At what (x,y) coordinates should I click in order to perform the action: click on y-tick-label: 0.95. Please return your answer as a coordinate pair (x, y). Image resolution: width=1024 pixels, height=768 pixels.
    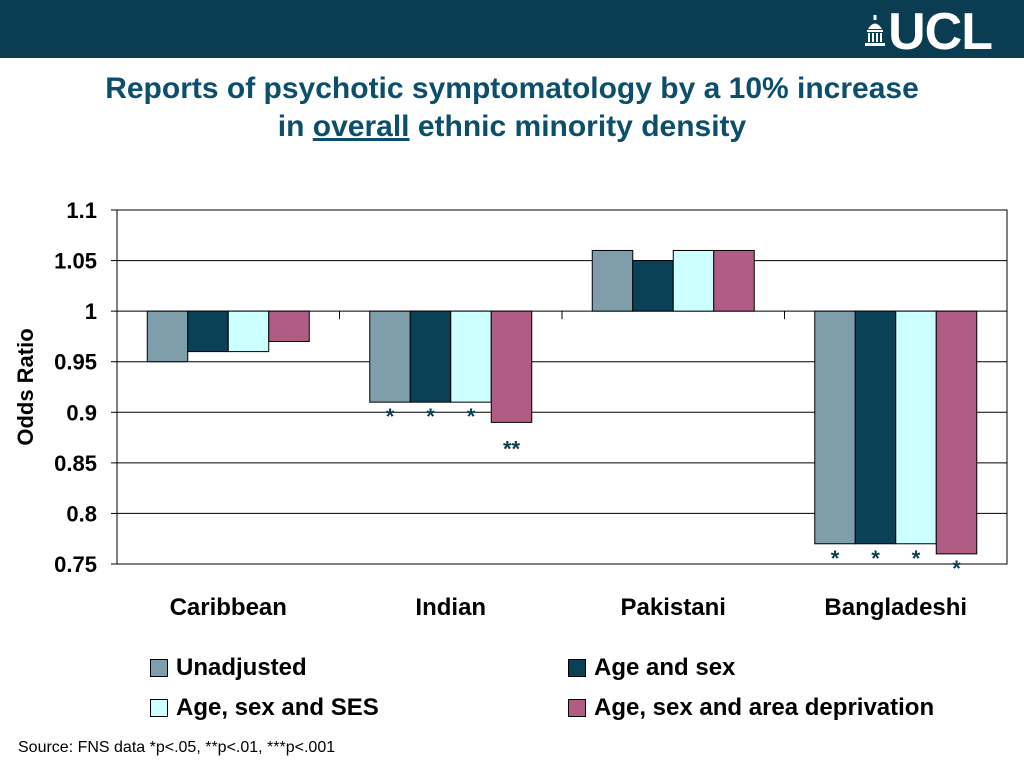
    Looking at the image, I should click on (75, 362).